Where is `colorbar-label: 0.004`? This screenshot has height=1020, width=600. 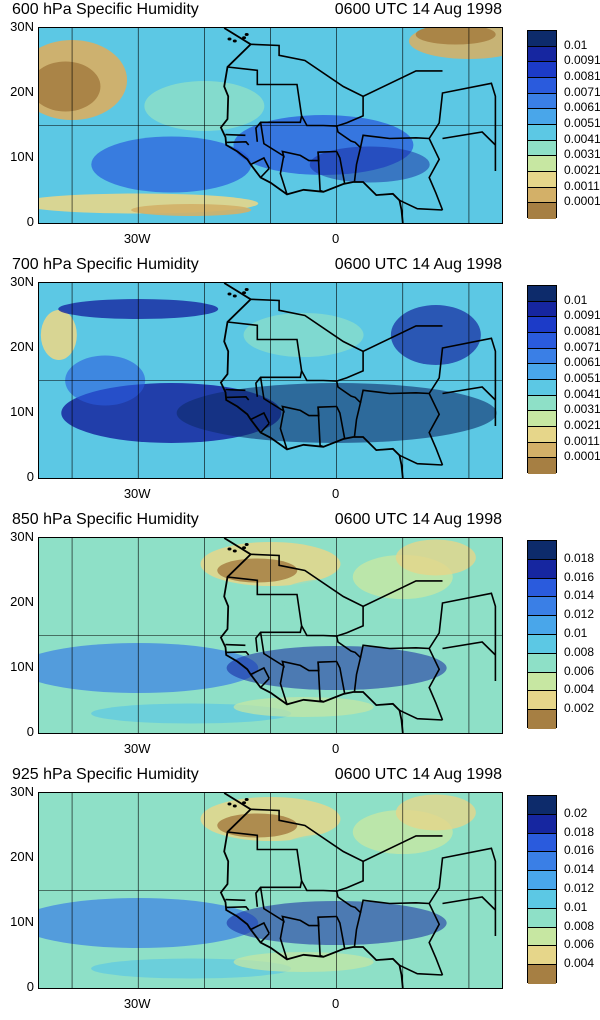 colorbar-label: 0.004 is located at coordinates (579, 963).